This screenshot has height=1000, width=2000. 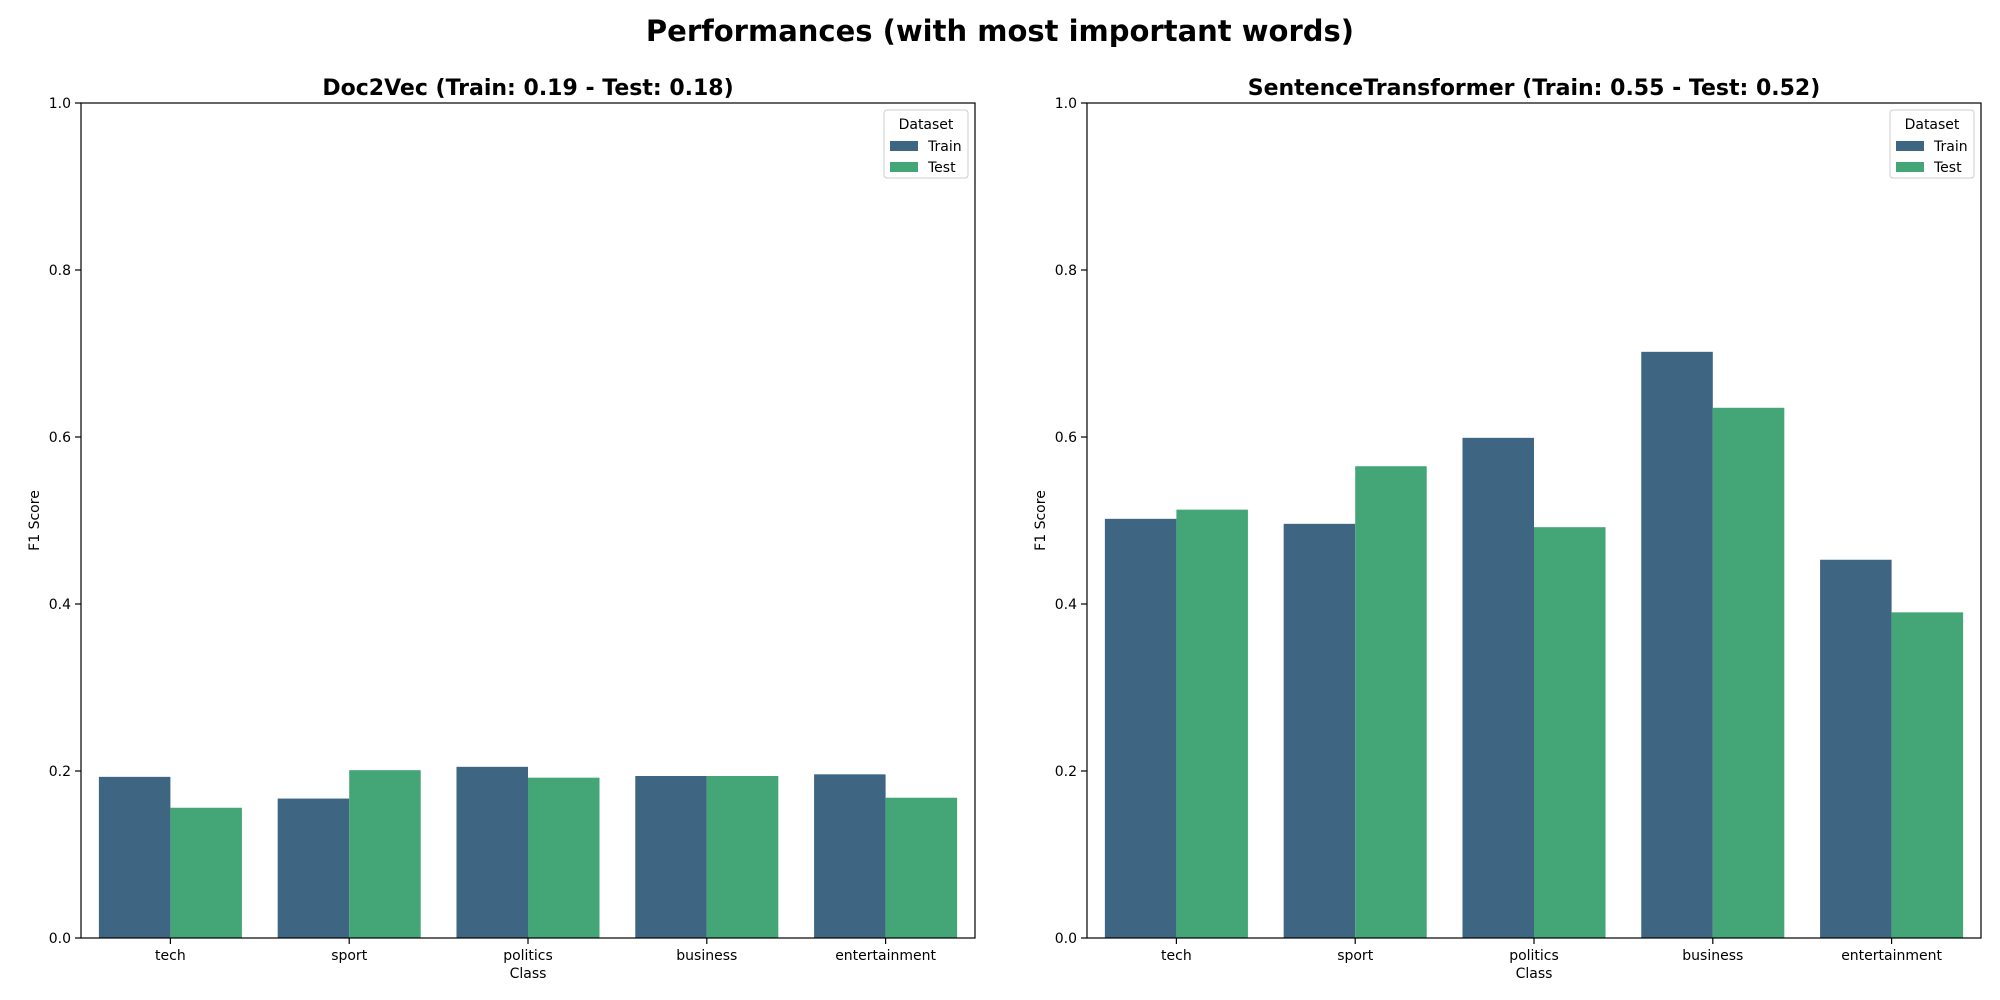 What do you see at coordinates (1000, 31) in the screenshot?
I see `figure-title: Performances (with most important words)` at bounding box center [1000, 31].